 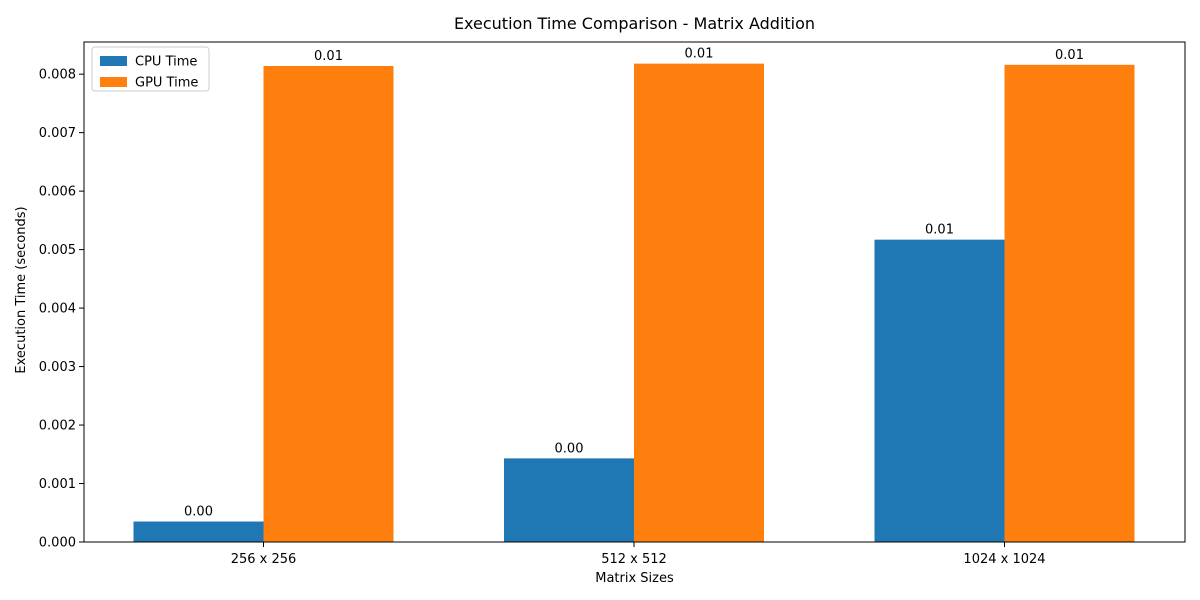 I want to click on x-axis: 256 x 256 512 x 512 1024 x 1024, so click(x=638, y=554).